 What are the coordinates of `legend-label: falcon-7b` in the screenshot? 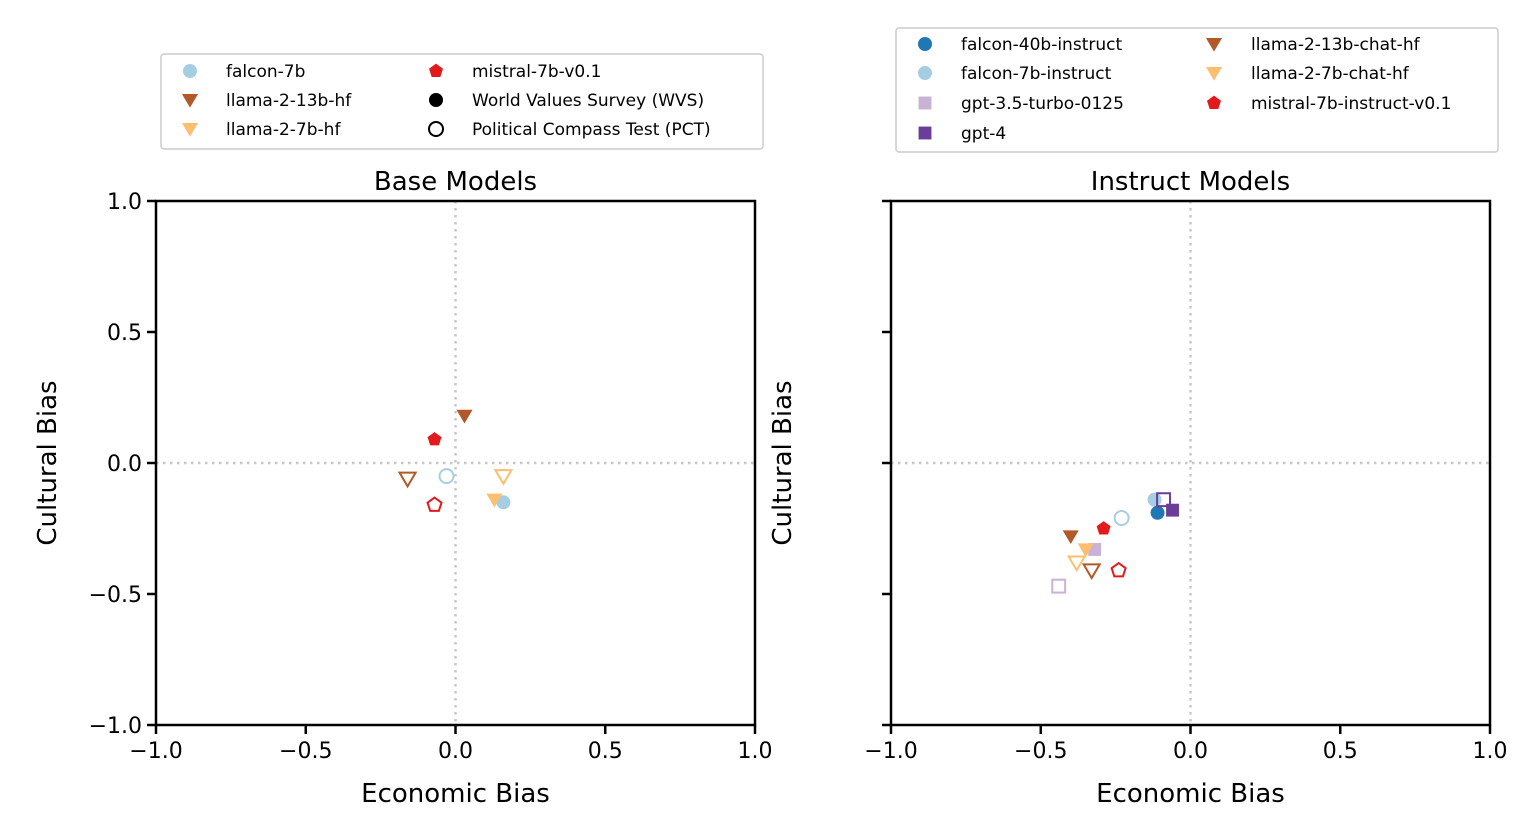 It's located at (265, 72).